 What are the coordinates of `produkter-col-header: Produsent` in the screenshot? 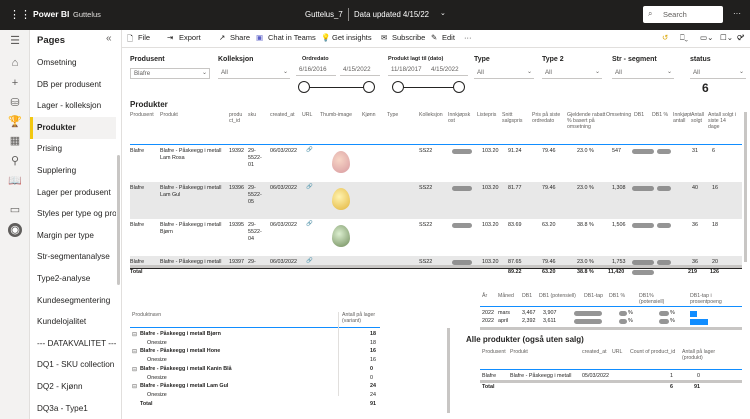 It's located at (142, 115).